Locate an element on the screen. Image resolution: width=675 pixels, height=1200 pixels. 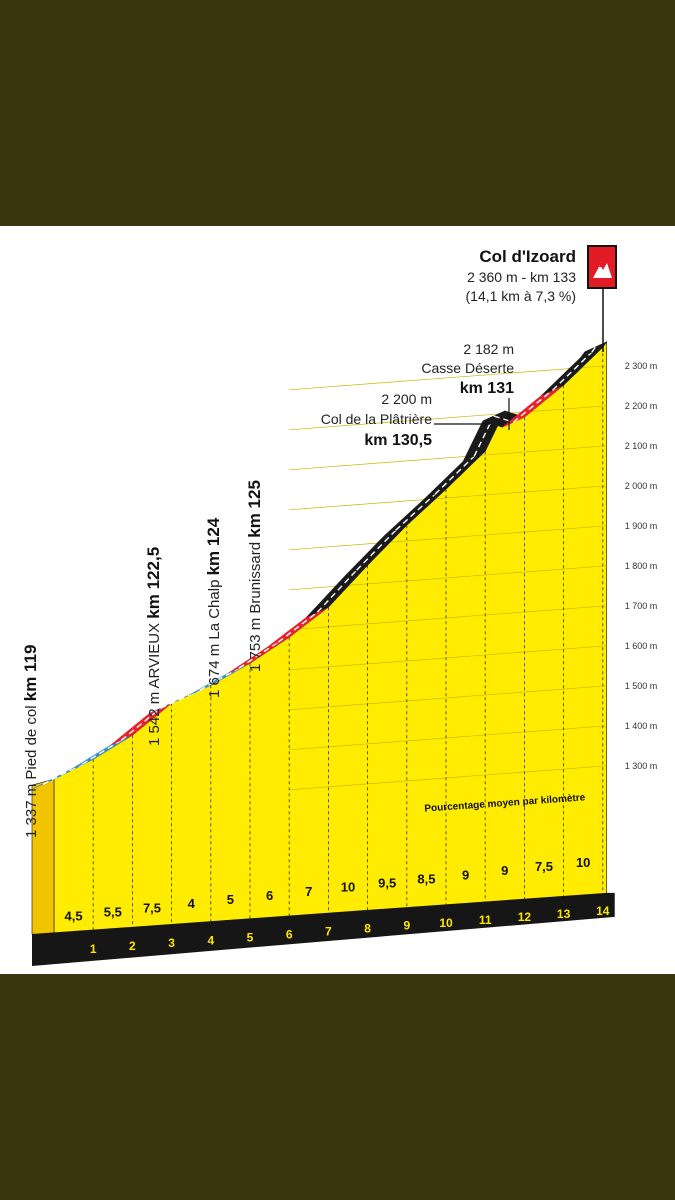
waypoint-casse-deserte-name: Casse Déserte is located at coordinates (467, 368).